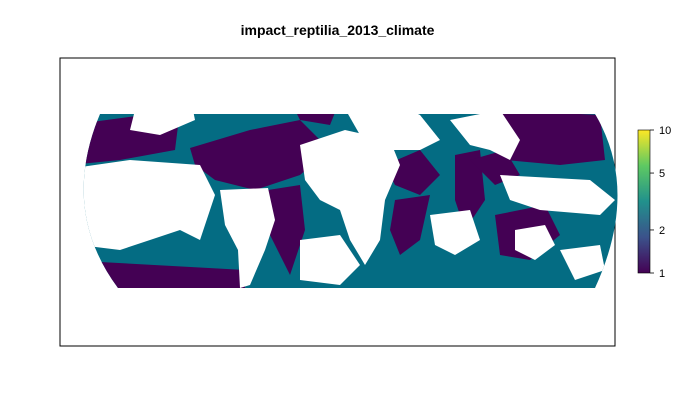  What do you see at coordinates (662, 274) in the screenshot?
I see `legend-tick-label: 1` at bounding box center [662, 274].